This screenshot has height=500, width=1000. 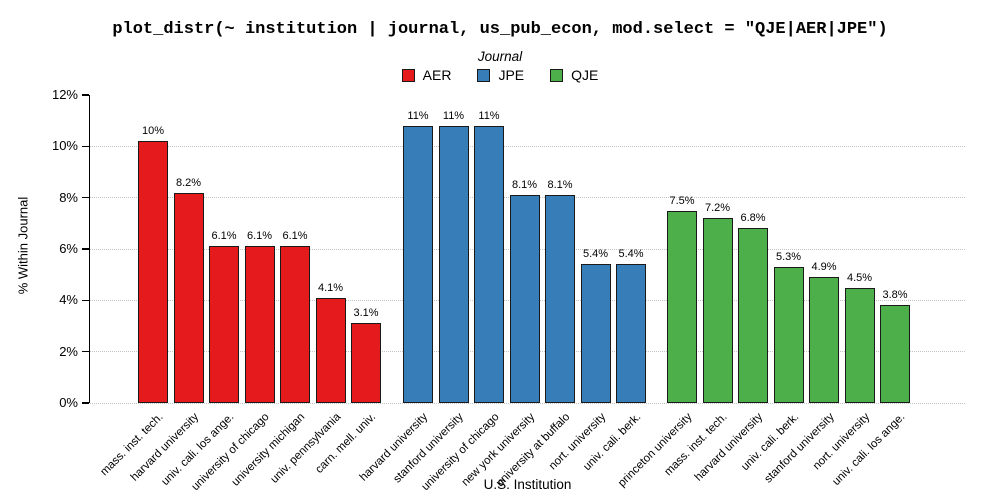 I want to click on legend-entry-aer: AER, so click(x=426, y=75).